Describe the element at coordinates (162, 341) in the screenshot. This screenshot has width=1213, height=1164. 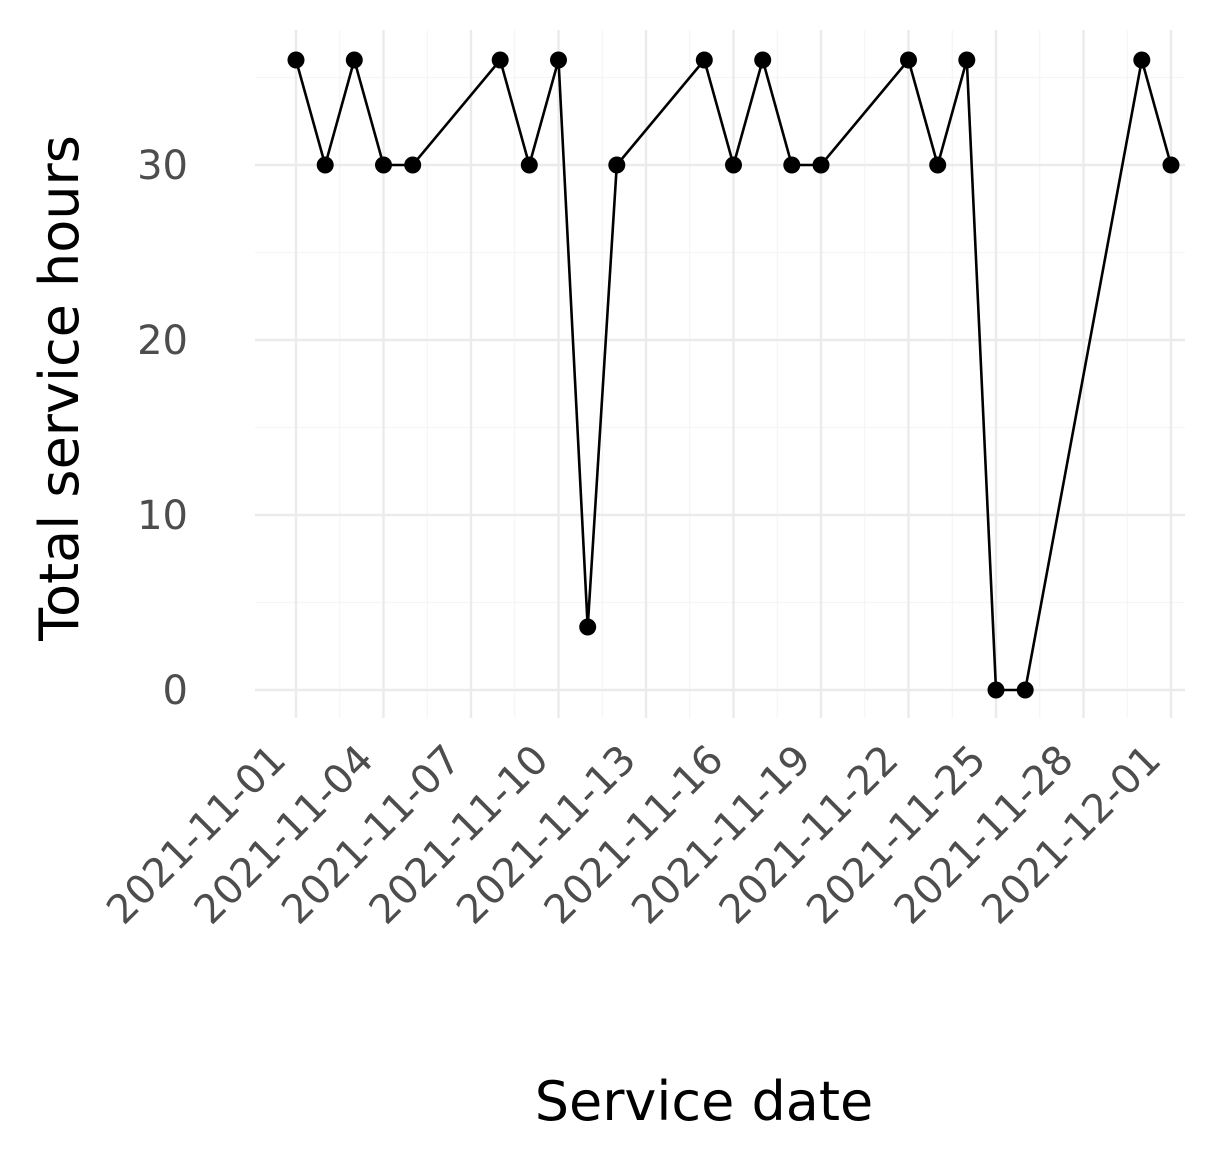
I see `y-tick-label: 20` at that location.